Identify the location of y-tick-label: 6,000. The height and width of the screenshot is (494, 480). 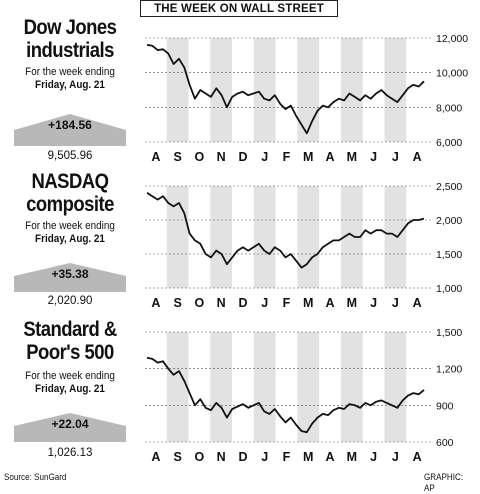
(449, 143).